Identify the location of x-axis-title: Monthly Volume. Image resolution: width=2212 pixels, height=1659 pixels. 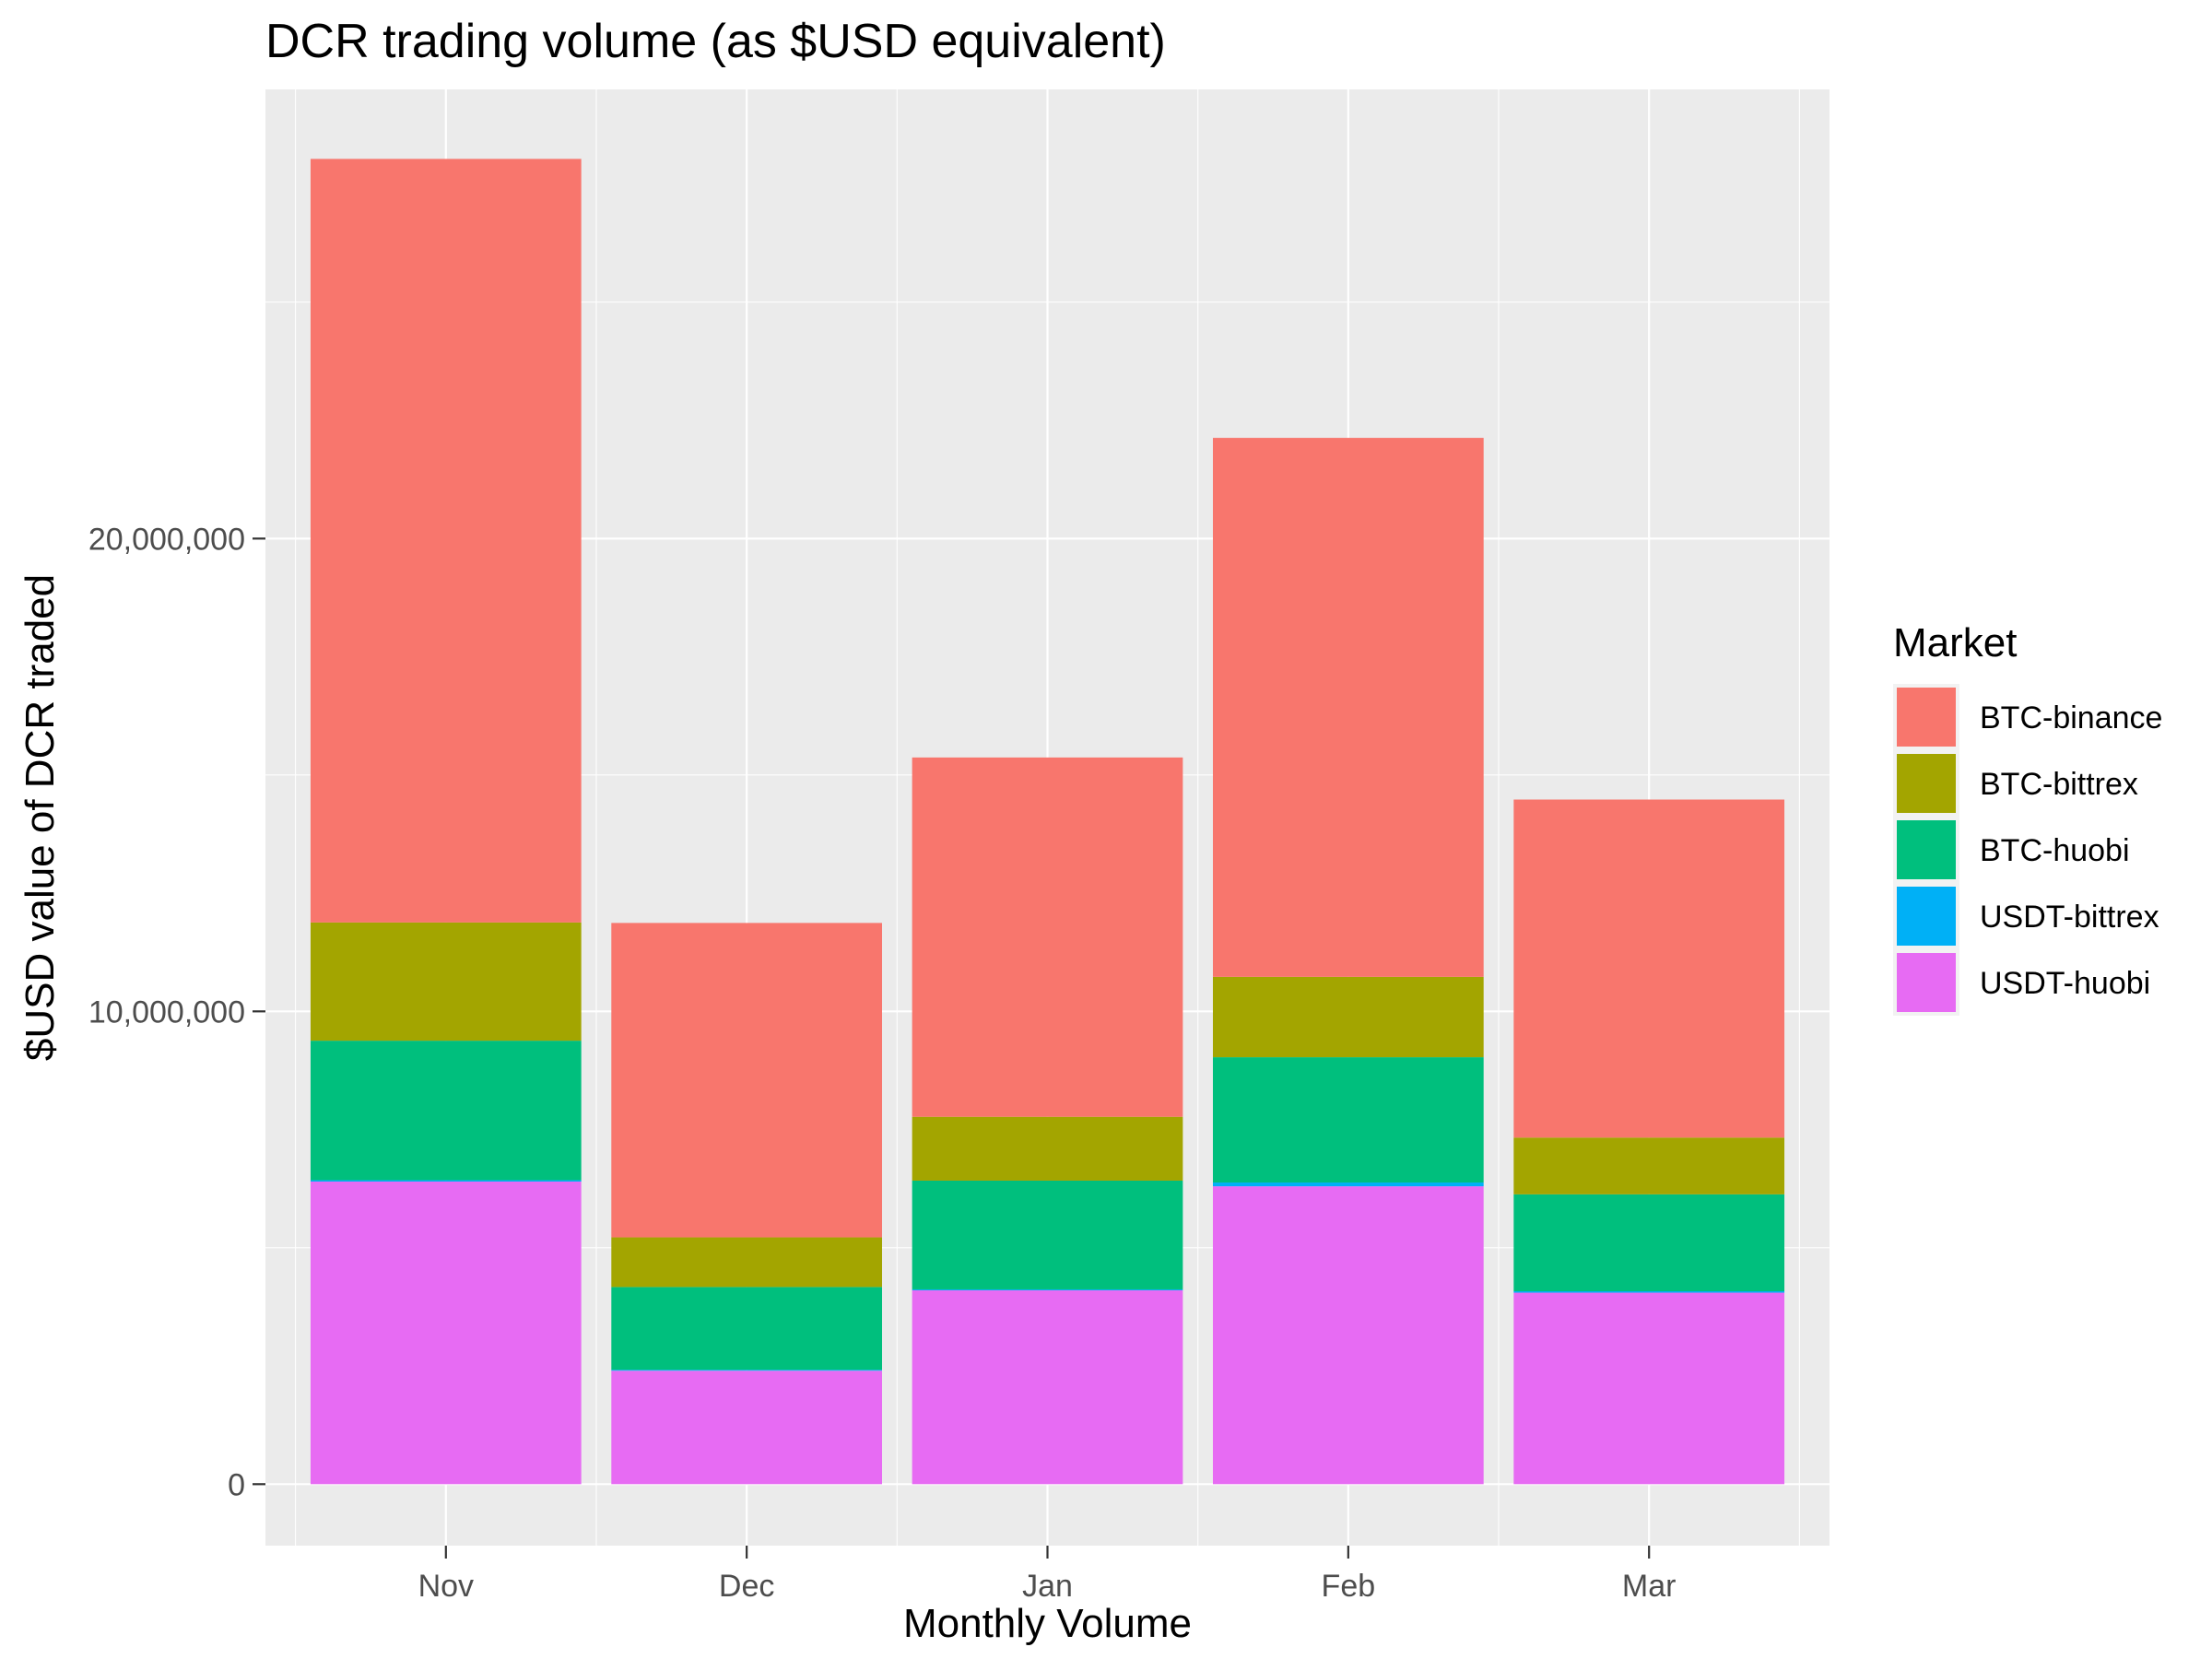
(1047, 1623).